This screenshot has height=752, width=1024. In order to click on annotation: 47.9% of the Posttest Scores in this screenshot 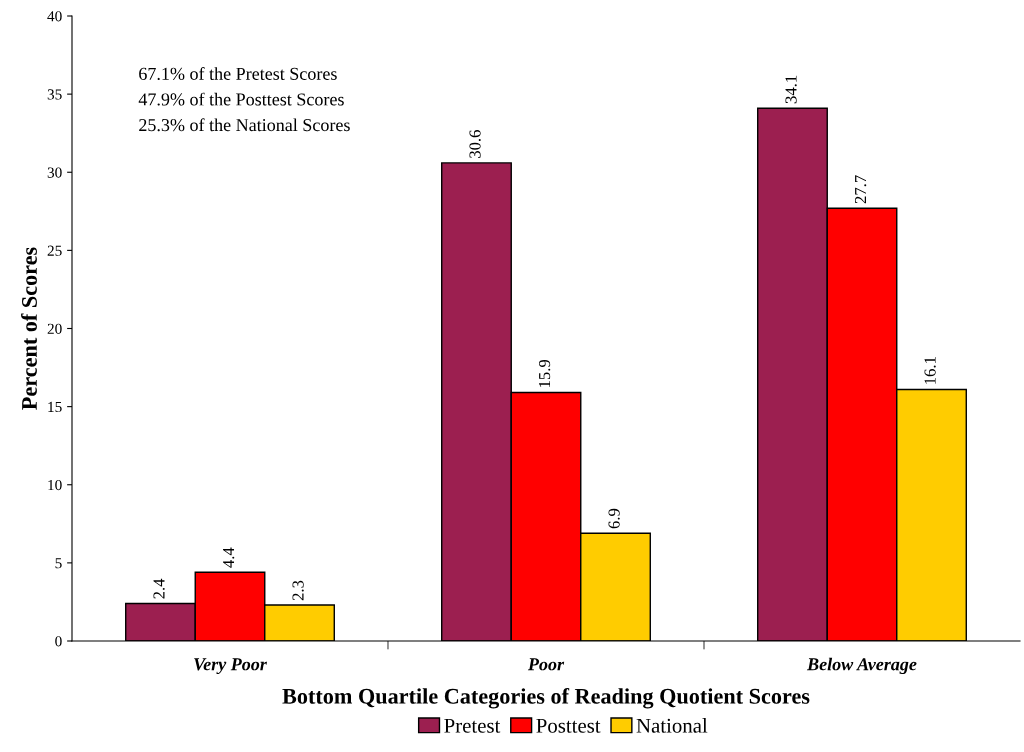, I will do `click(241, 99)`.